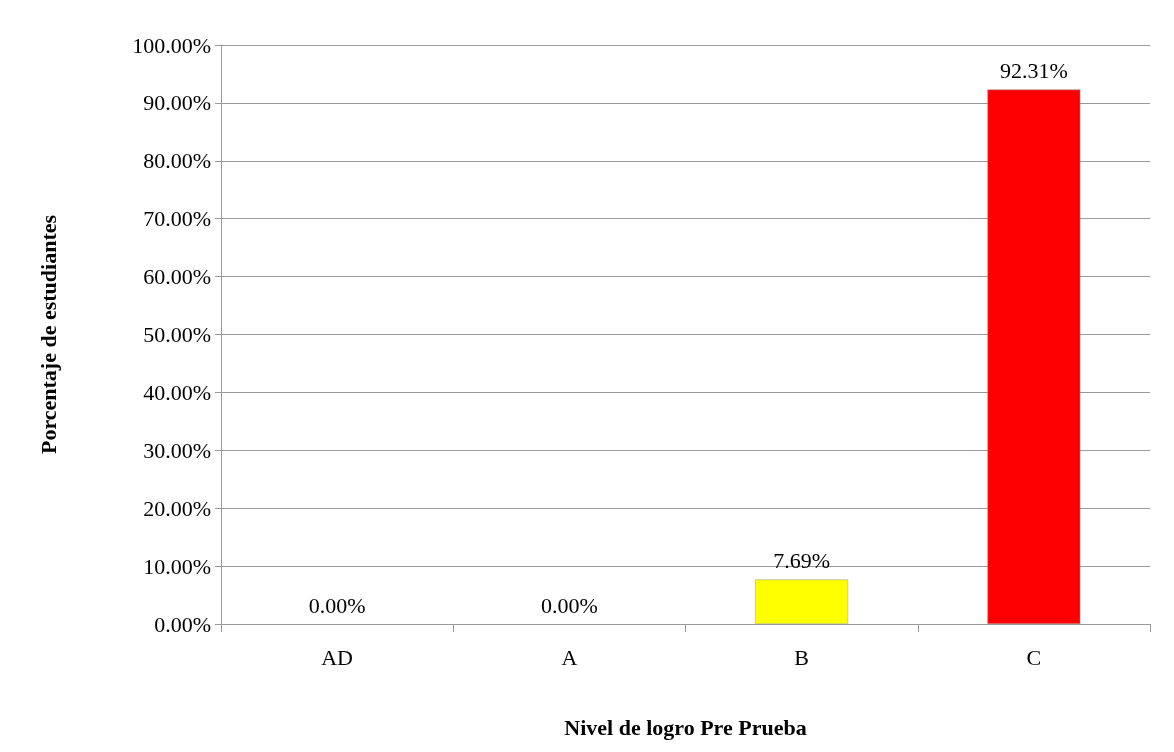  What do you see at coordinates (177, 334) in the screenshot?
I see `y-tick-label: 50.00%` at bounding box center [177, 334].